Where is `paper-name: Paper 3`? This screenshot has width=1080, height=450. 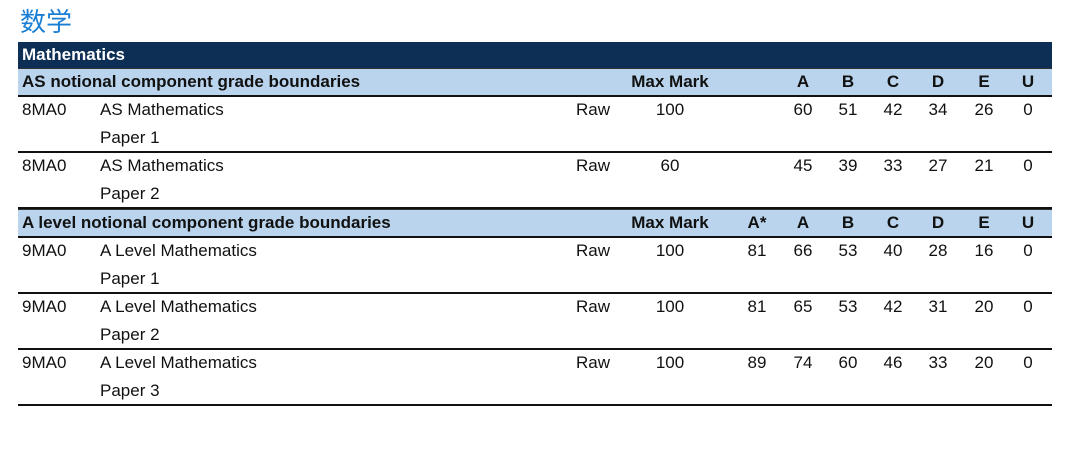 paper-name: Paper 3 is located at coordinates (130, 390).